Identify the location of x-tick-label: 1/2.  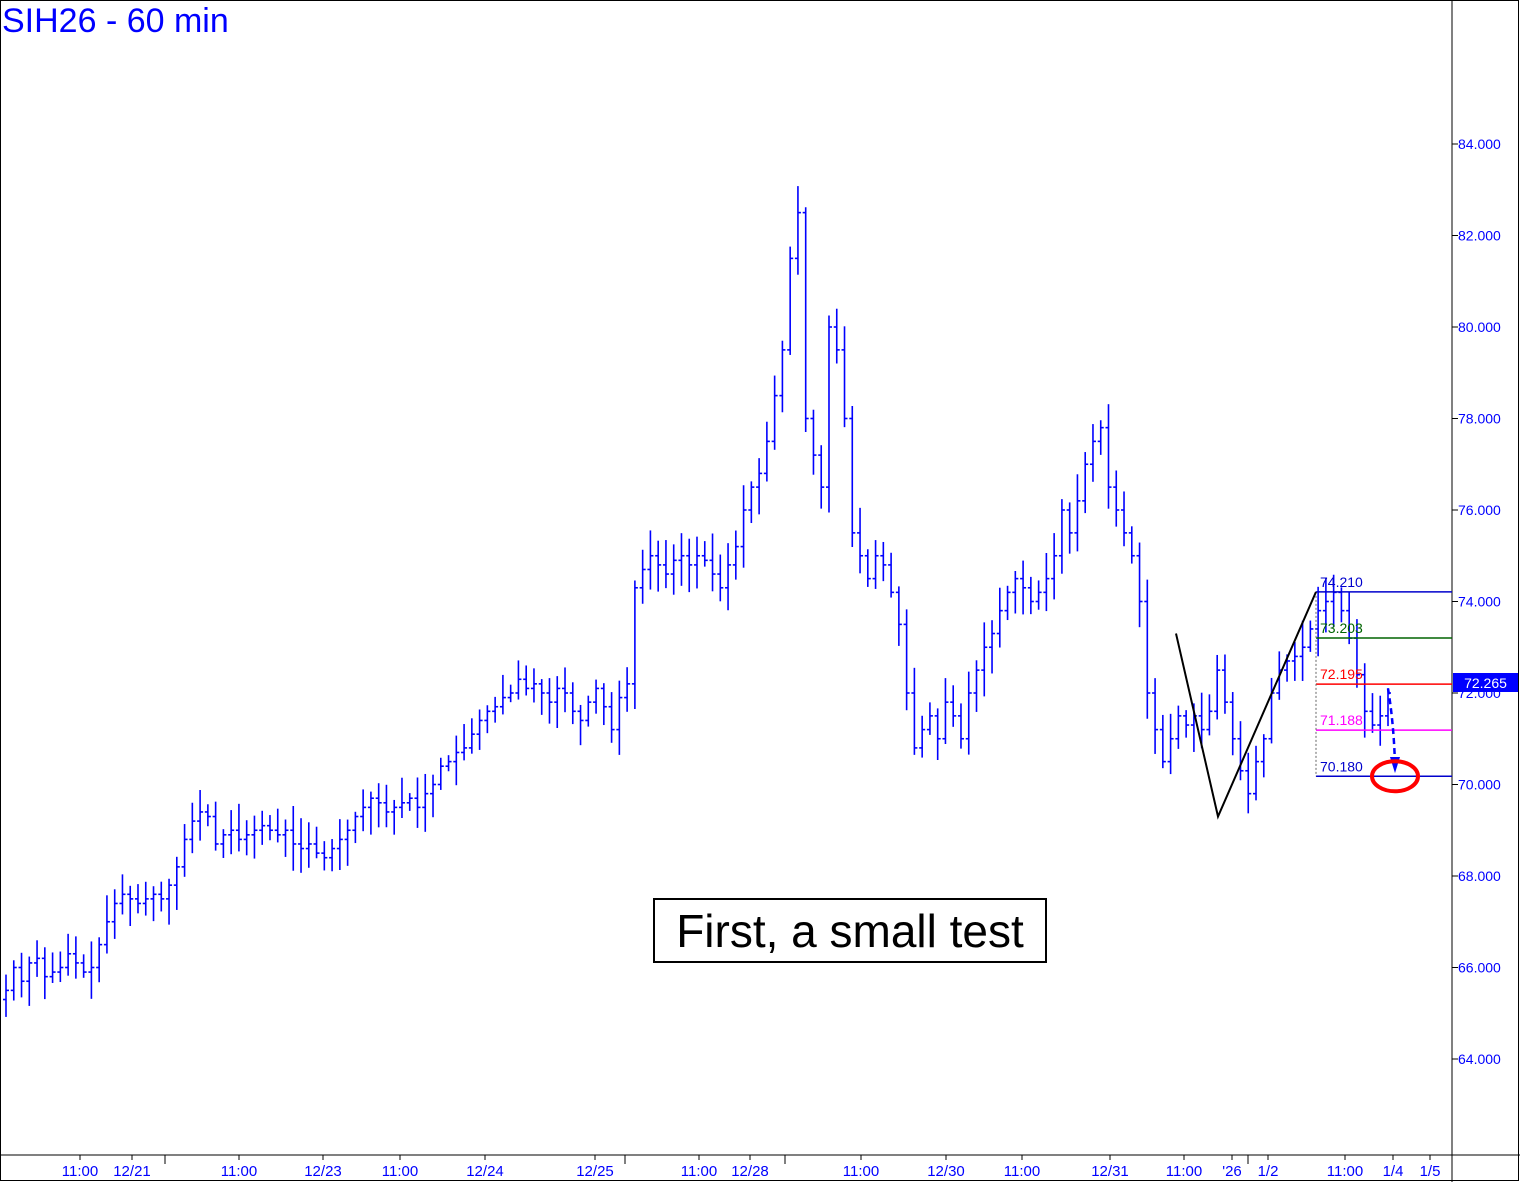
(1268, 1171).